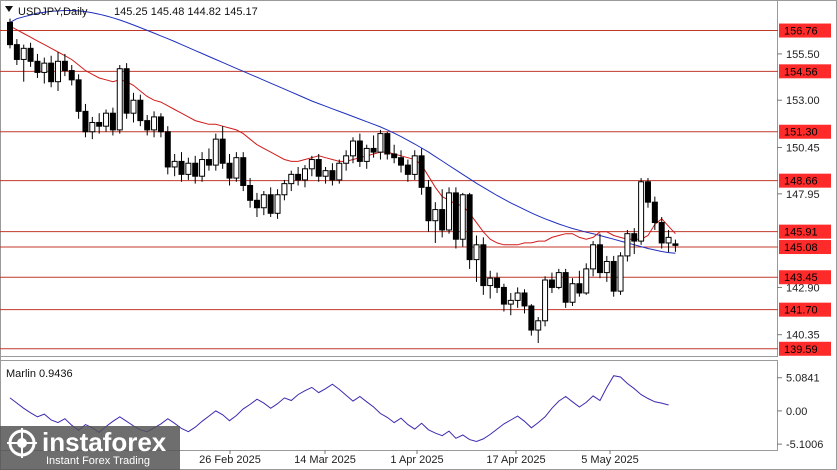  What do you see at coordinates (803, 379) in the screenshot?
I see `osc-tick-label: 5.0841` at bounding box center [803, 379].